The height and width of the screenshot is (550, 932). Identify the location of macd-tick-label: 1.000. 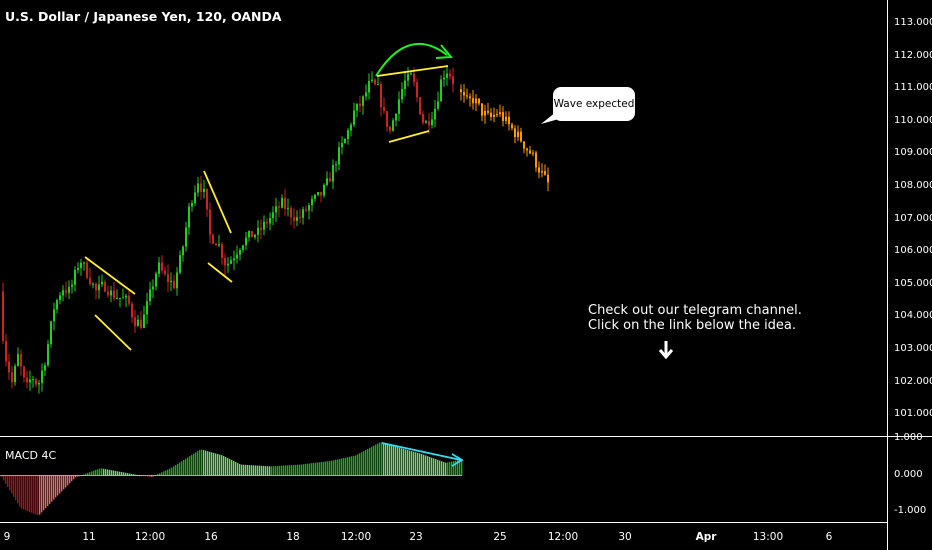
(908, 437).